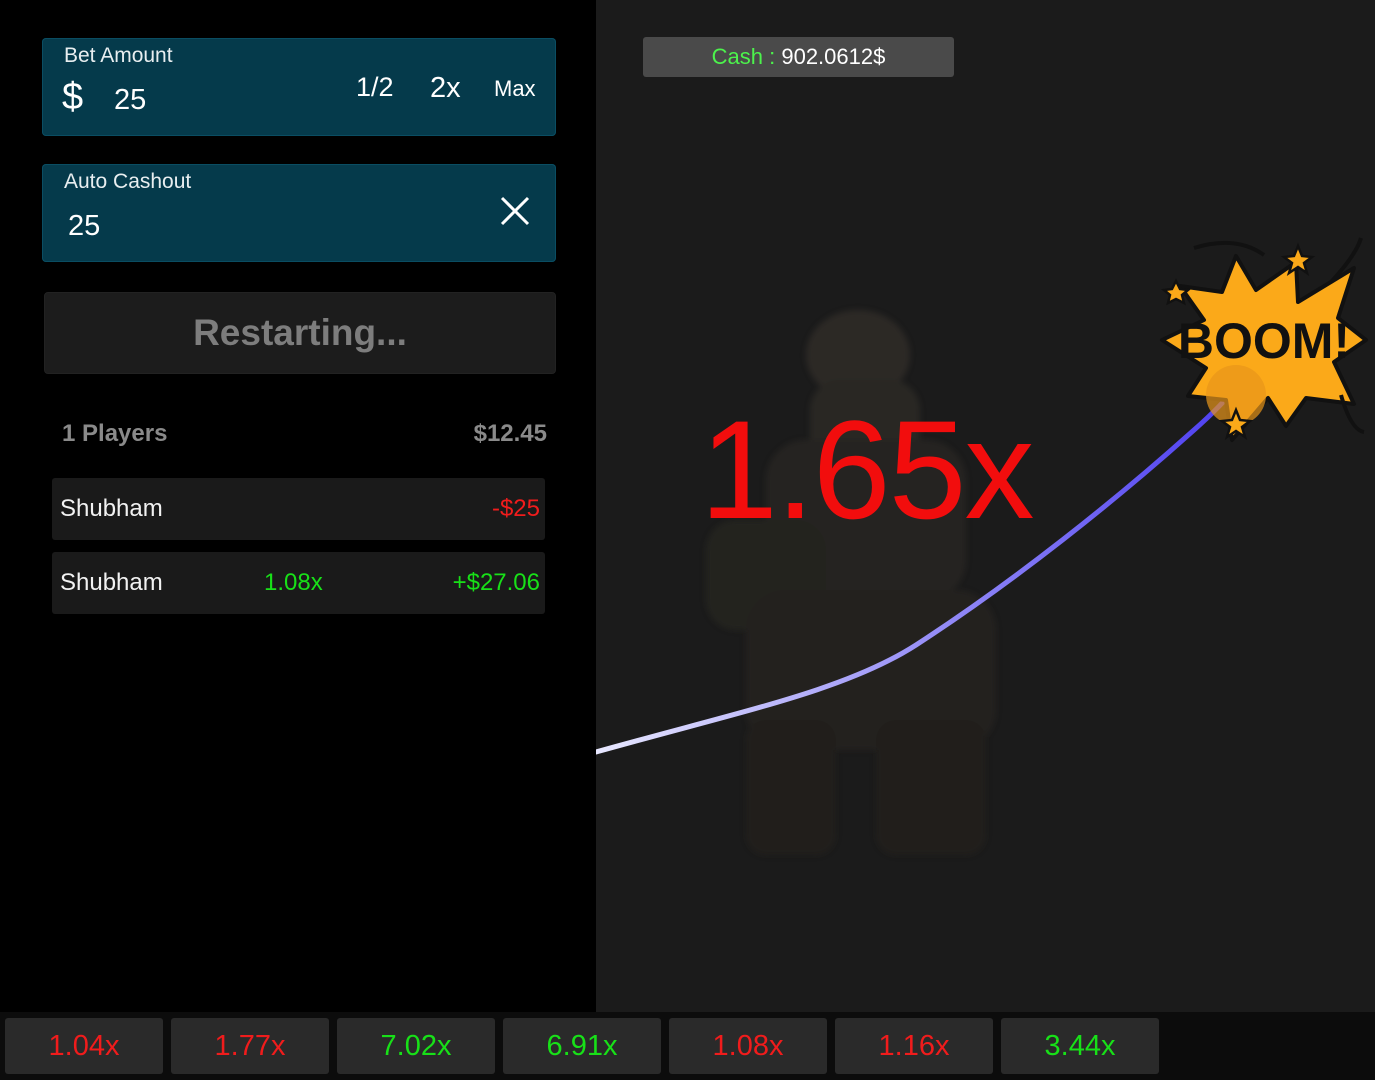 This screenshot has width=1375, height=1080. I want to click on history-chip: 3.44x, so click(1080, 1046).